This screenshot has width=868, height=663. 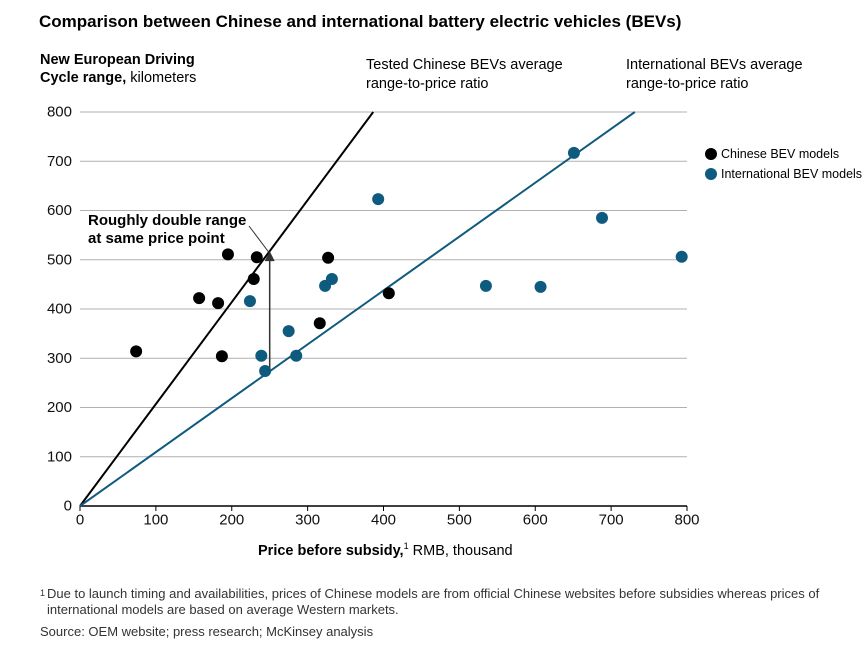 I want to click on y-tick-label: 200, so click(x=59, y=407).